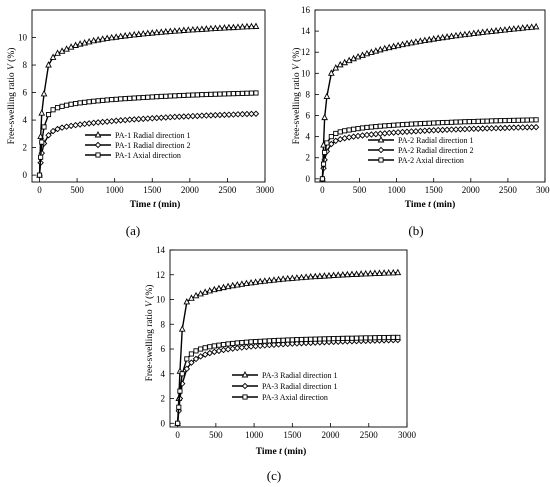 The height and width of the screenshot is (487, 550). I want to click on legend-entry: PA-2 Radial direction 2, so click(435, 150).